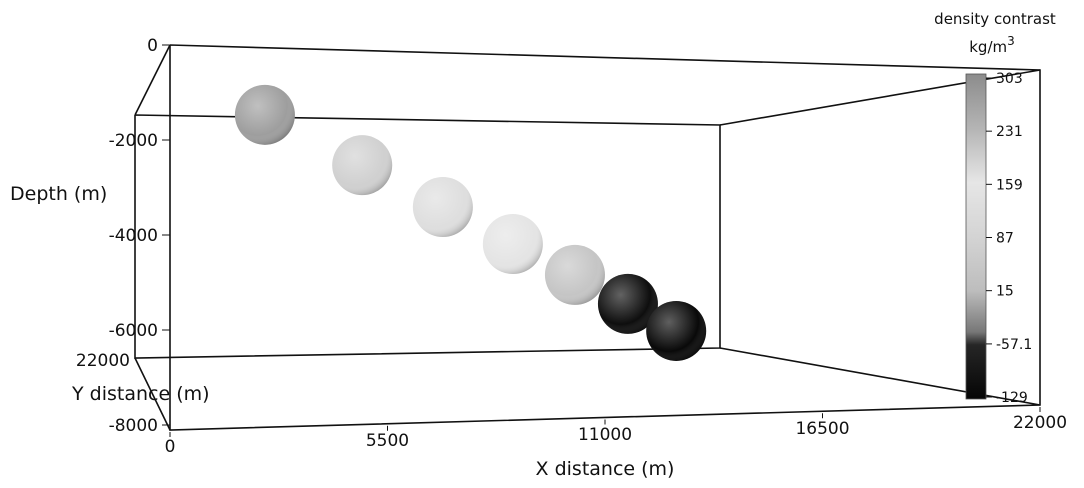 This screenshot has width=1084, height=488. I want to click on colorbar-tick-label: -57.1, so click(1014, 345).